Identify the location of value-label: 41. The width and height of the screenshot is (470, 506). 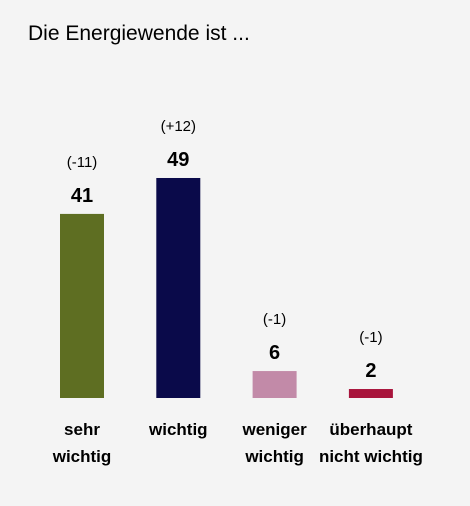
(82, 196).